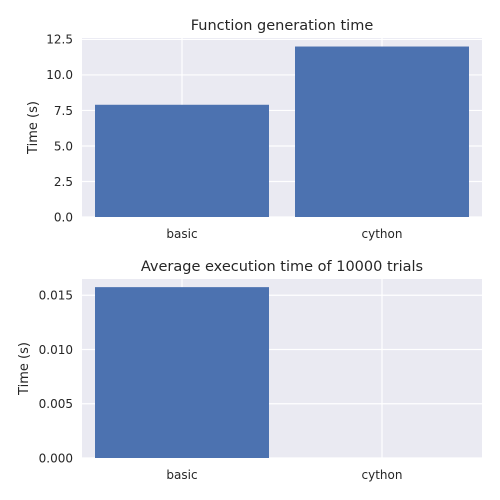  Describe the element at coordinates (382, 132) in the screenshot. I see `bar-cython` at that location.